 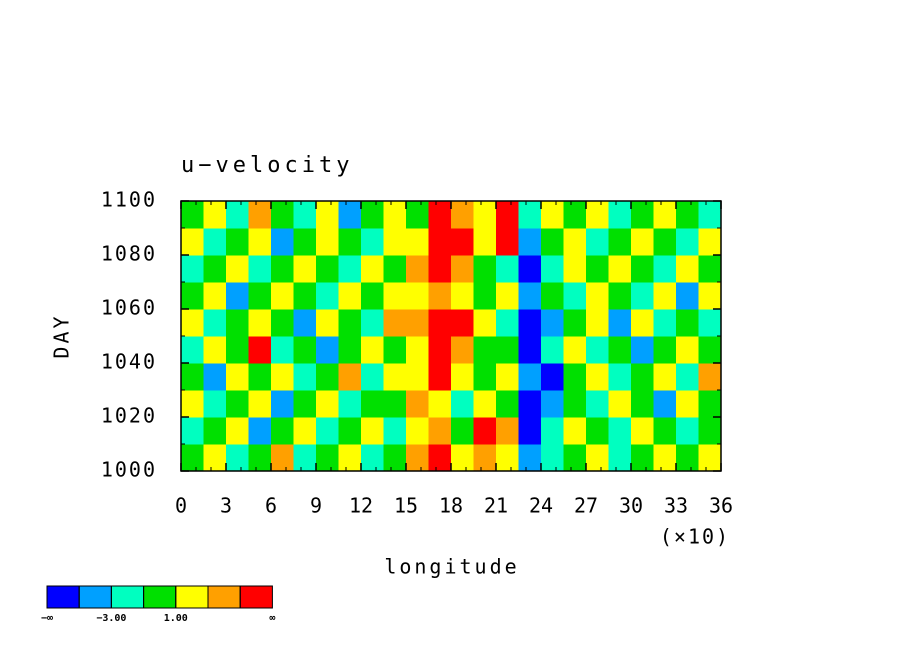 What do you see at coordinates (496, 506) in the screenshot?
I see `x-tick-label: 21` at bounding box center [496, 506].